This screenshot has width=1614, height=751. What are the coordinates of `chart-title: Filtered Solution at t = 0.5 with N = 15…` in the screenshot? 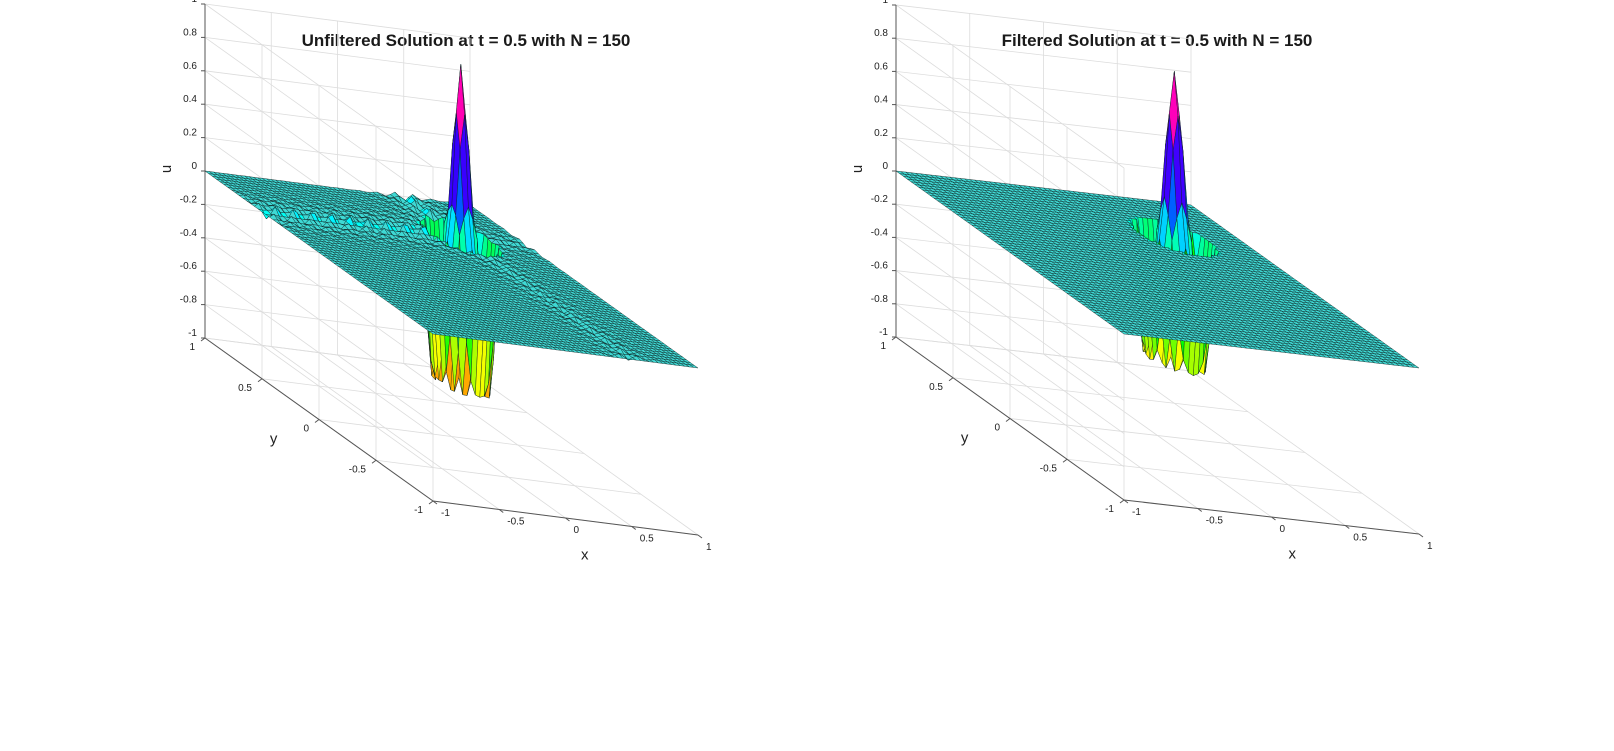 It's located at (1157, 40).